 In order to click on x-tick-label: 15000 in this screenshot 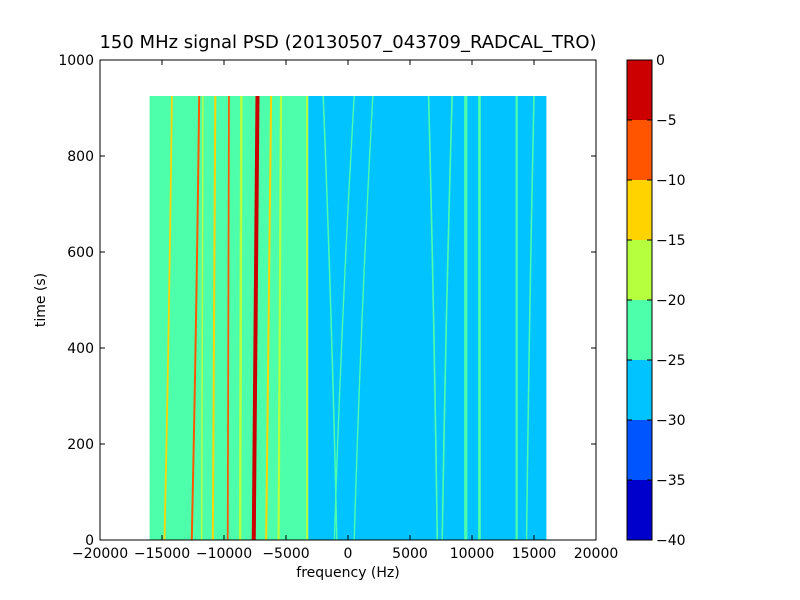, I will do `click(534, 554)`.